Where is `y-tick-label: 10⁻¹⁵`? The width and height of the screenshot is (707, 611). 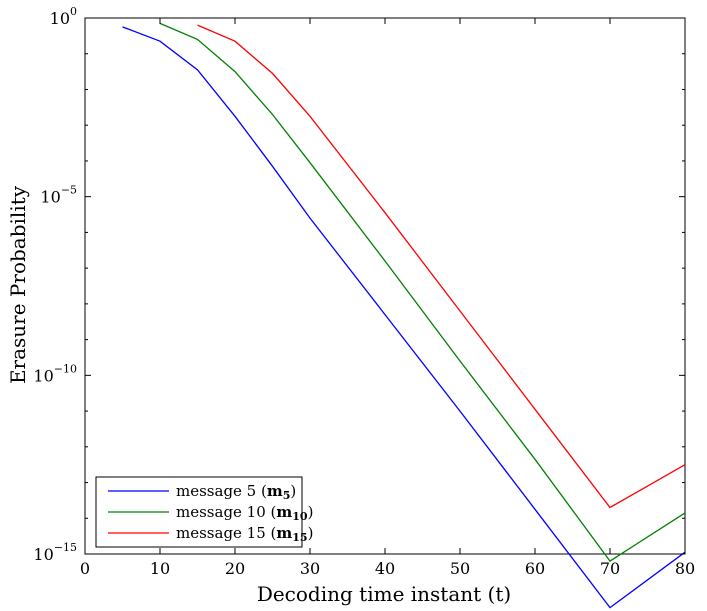 y-tick-label: 10⁻¹⁵ is located at coordinates (55, 552).